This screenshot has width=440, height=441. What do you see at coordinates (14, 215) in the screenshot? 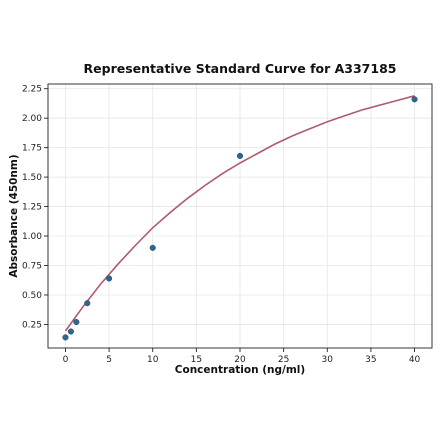
I see `y-axis-label: Absorbance (450nm)` at bounding box center [14, 215].